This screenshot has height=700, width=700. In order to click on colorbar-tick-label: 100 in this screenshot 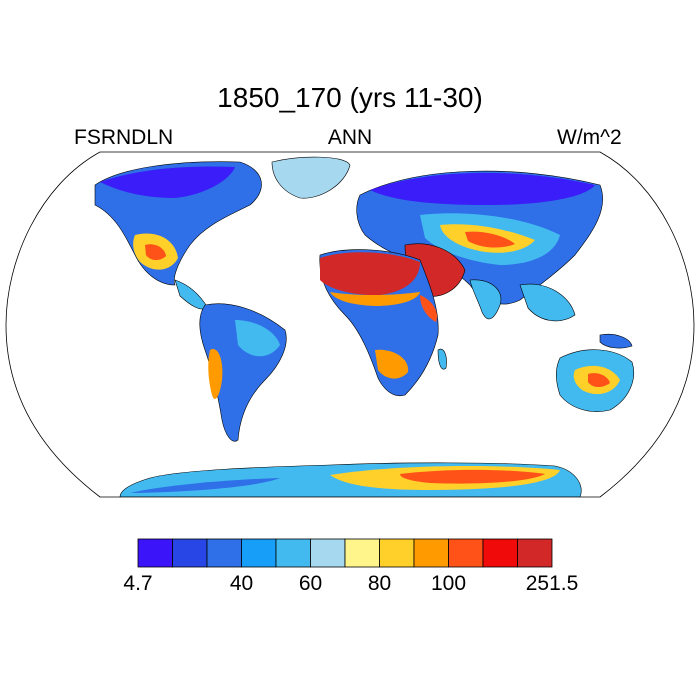, I will do `click(448, 583)`.